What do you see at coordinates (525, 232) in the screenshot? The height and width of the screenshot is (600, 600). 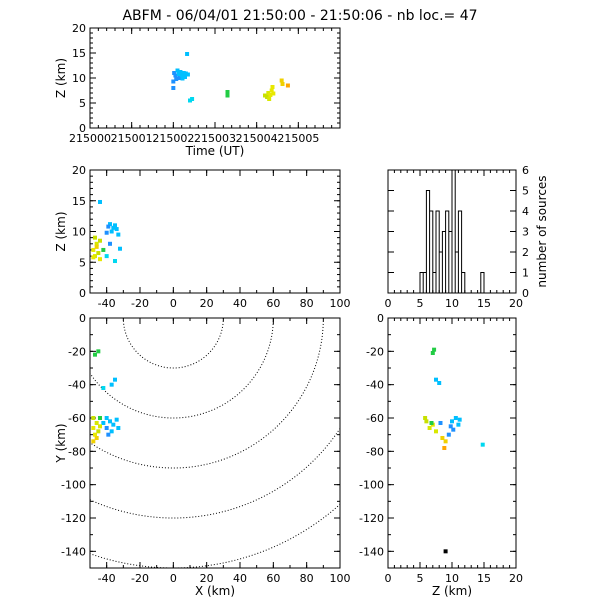 I see `y-tick-label: 3` at bounding box center [525, 232].